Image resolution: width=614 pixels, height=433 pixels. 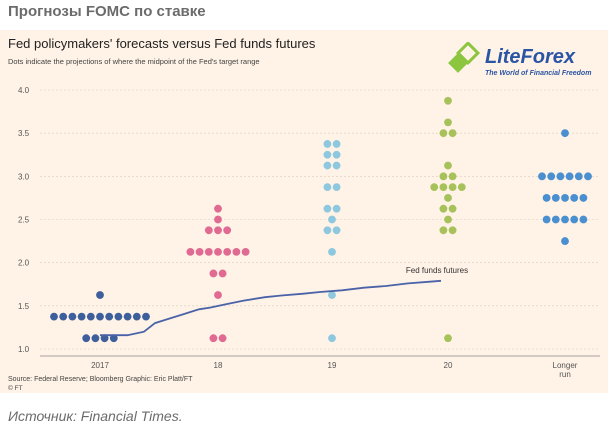 I want to click on y-tick-label: 3.0, so click(x=24, y=176).